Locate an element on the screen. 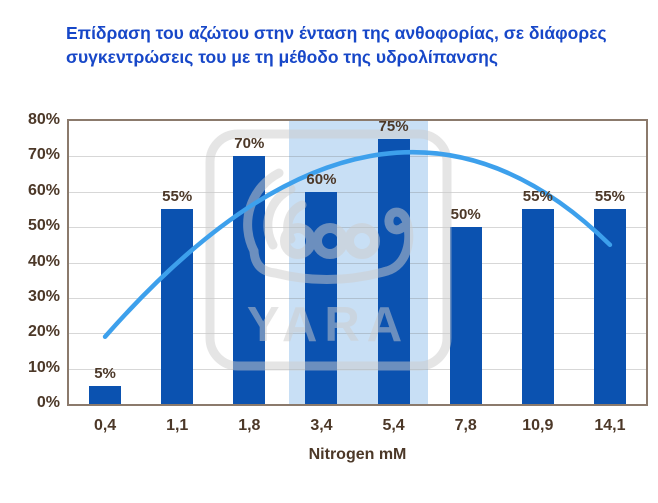  watermark-text: YARA is located at coordinates (328, 325).